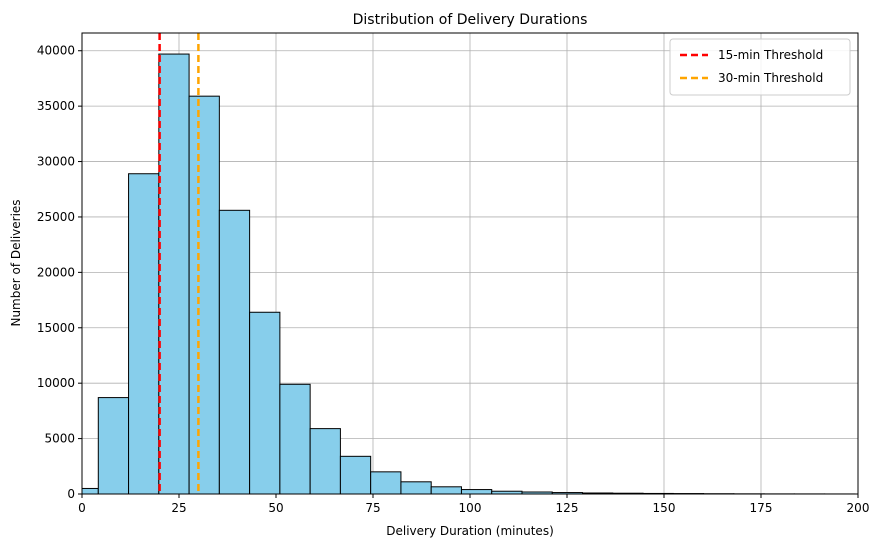 The image size is (881, 547). Describe the element at coordinates (567, 508) in the screenshot. I see `x-tick-label: 125` at that location.